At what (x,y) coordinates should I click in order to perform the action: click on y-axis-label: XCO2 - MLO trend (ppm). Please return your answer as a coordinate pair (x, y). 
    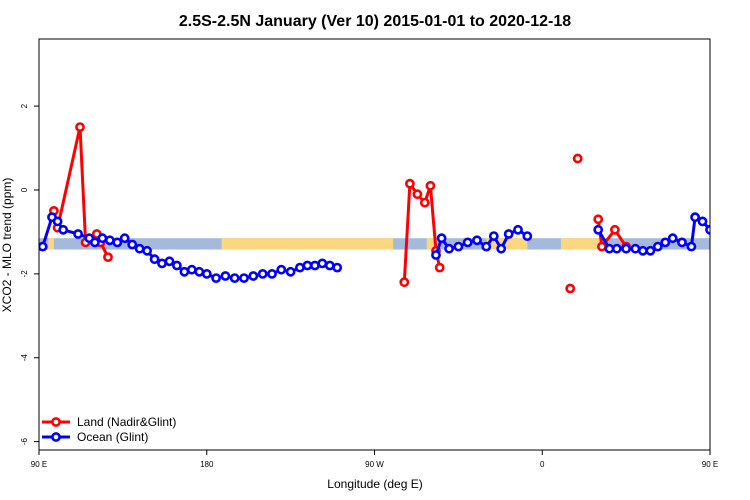
    Looking at the image, I should click on (7, 245).